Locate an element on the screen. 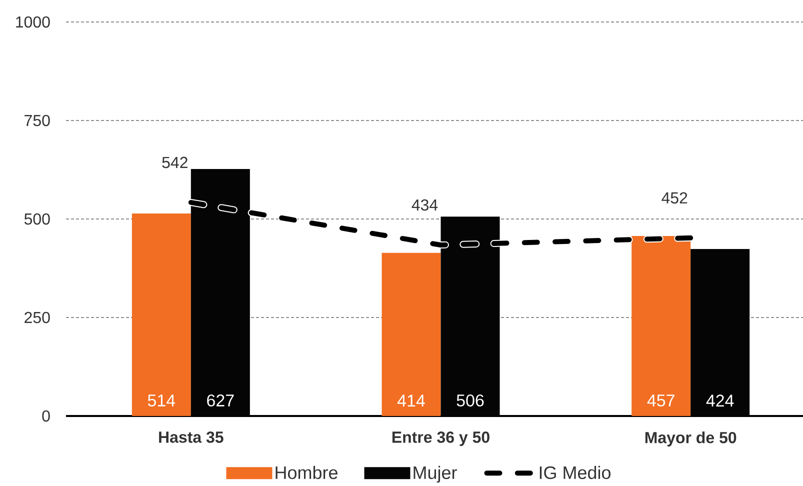  data-label: 452 is located at coordinates (675, 198).